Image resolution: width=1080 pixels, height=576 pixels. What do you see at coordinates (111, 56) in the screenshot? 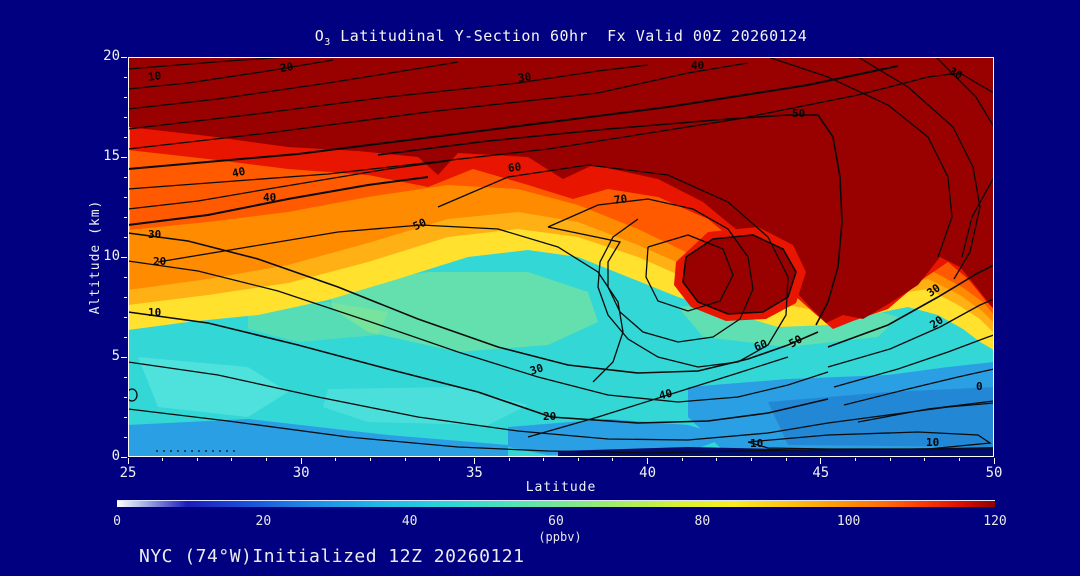
I see `y-tick-label: 20` at bounding box center [111, 56].